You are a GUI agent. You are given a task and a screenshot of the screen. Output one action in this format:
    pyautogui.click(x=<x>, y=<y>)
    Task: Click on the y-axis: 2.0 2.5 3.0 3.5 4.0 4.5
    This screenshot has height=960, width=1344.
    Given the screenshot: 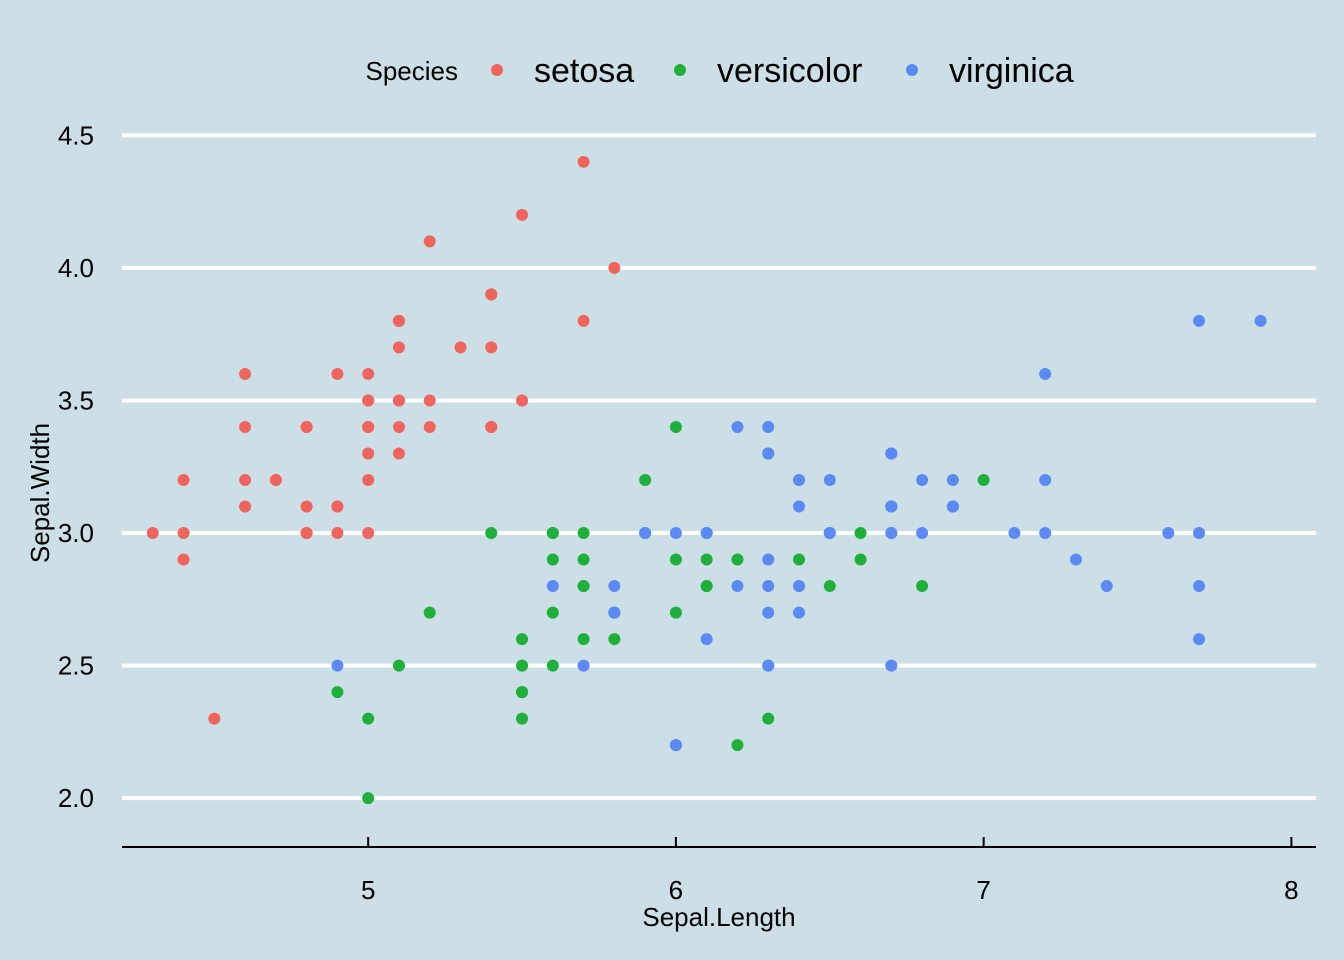 What is the action you would take?
    pyautogui.click(x=76, y=466)
    